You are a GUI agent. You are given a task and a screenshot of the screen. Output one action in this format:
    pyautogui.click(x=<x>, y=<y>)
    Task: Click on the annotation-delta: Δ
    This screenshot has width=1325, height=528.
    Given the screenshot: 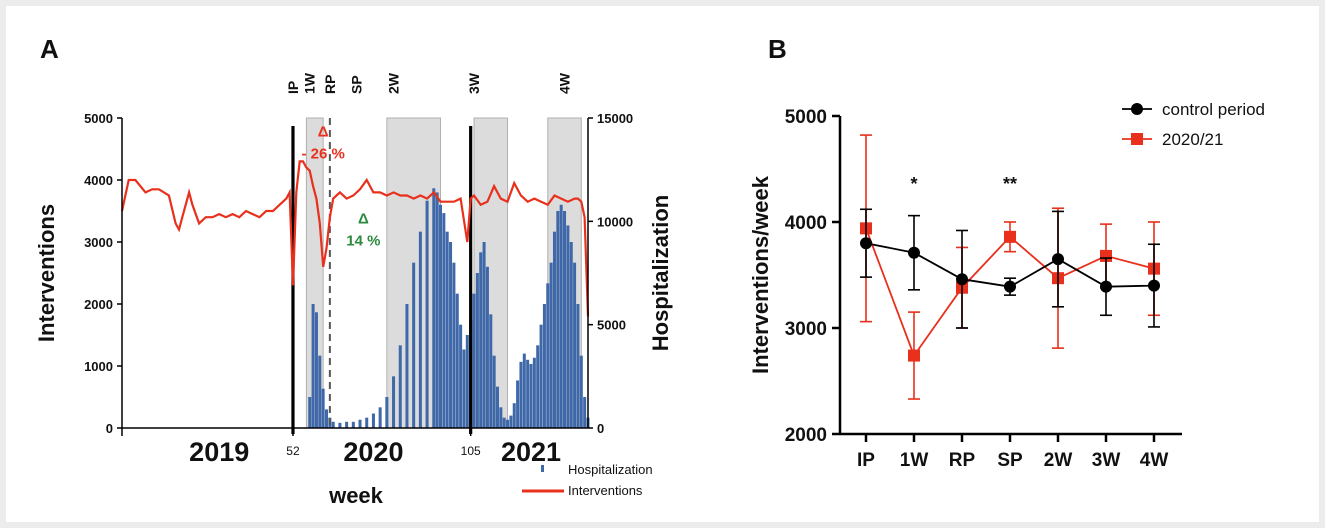 What is the action you would take?
    pyautogui.click(x=363, y=218)
    